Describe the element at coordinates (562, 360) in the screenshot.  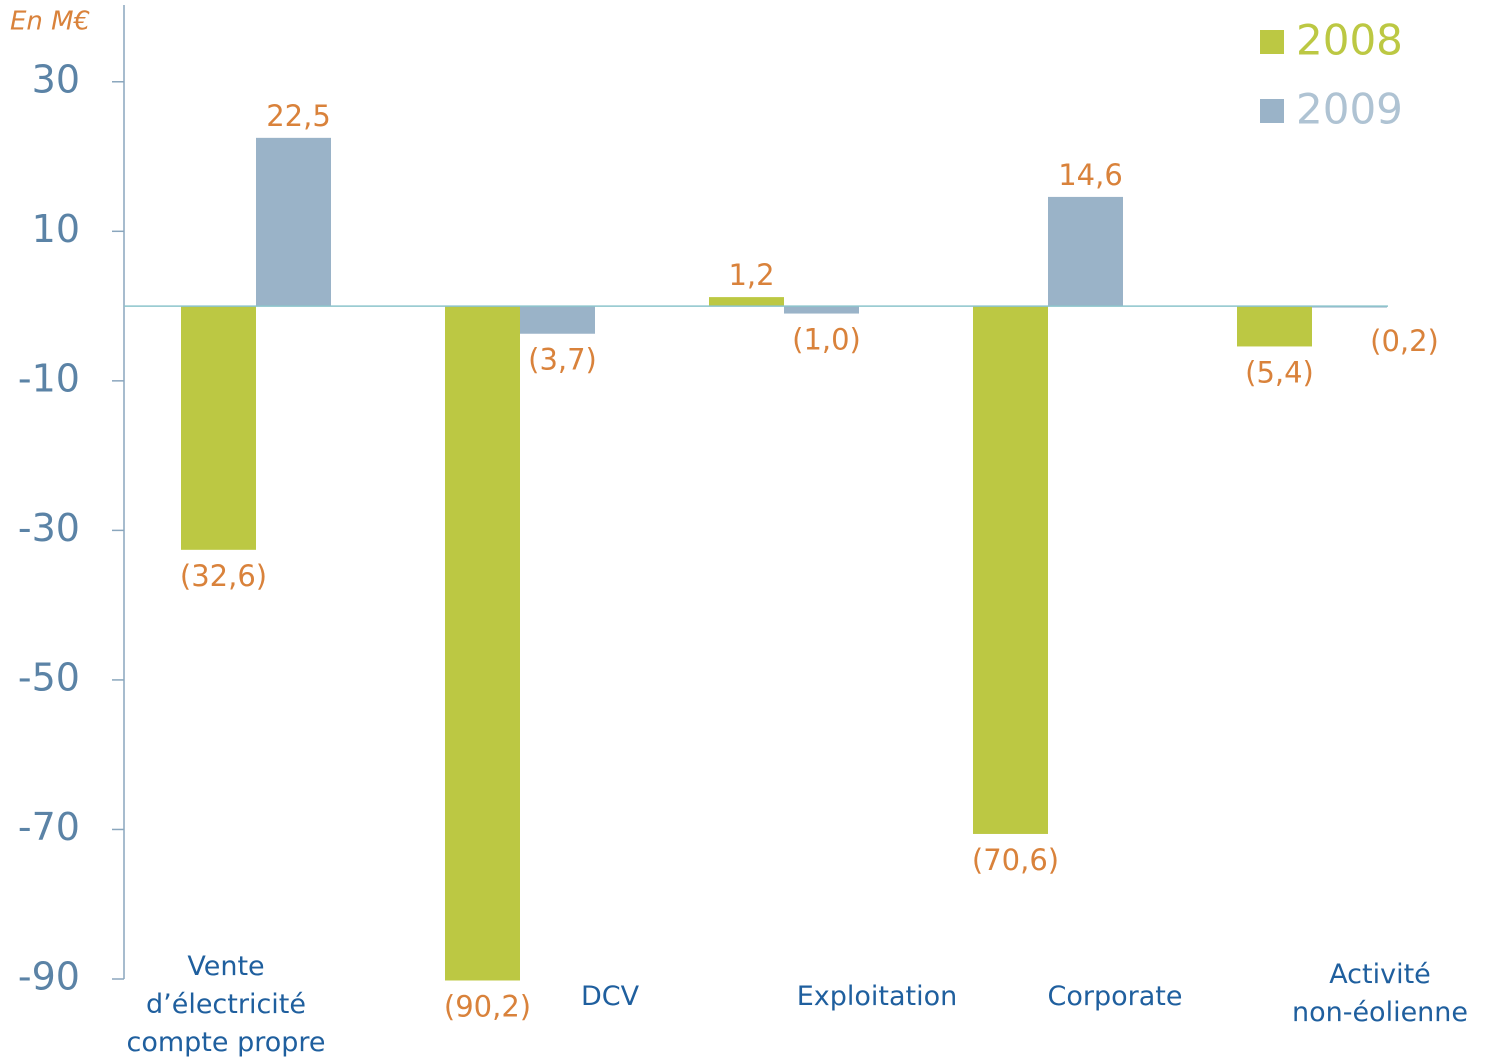
I see `data-label: (3,7)` at that location.